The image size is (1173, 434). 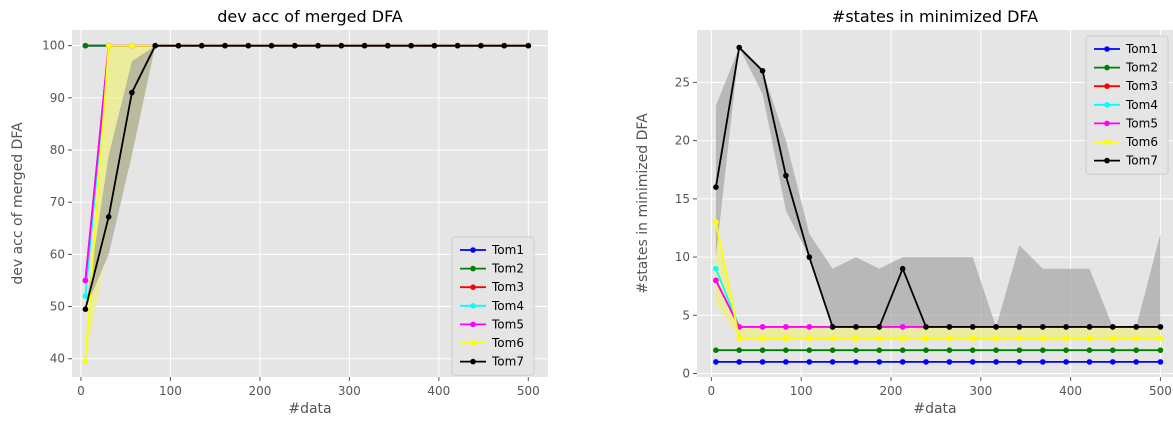 I want to click on y-tick-label: 10, so click(x=682, y=257).